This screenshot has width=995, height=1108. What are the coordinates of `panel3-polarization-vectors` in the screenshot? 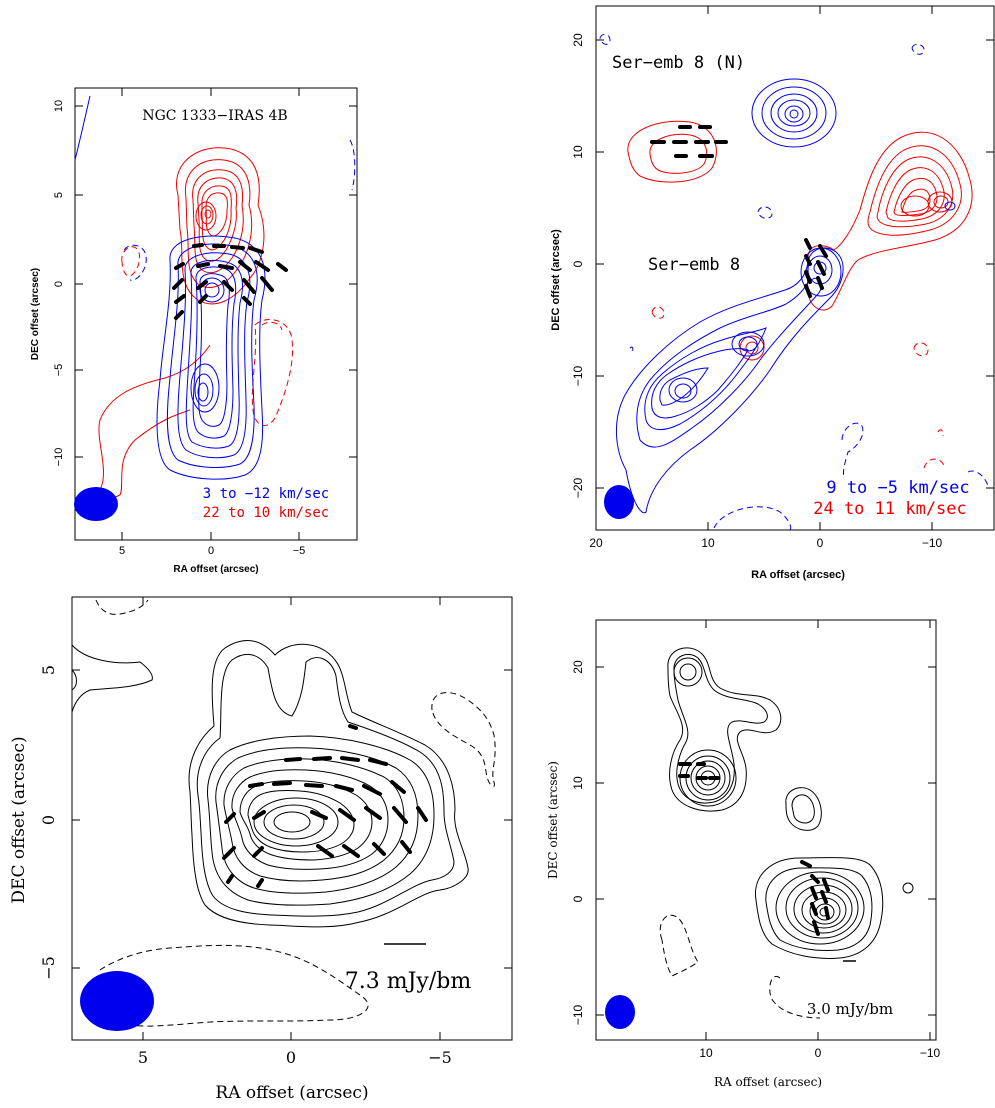 It's located at (325, 806).